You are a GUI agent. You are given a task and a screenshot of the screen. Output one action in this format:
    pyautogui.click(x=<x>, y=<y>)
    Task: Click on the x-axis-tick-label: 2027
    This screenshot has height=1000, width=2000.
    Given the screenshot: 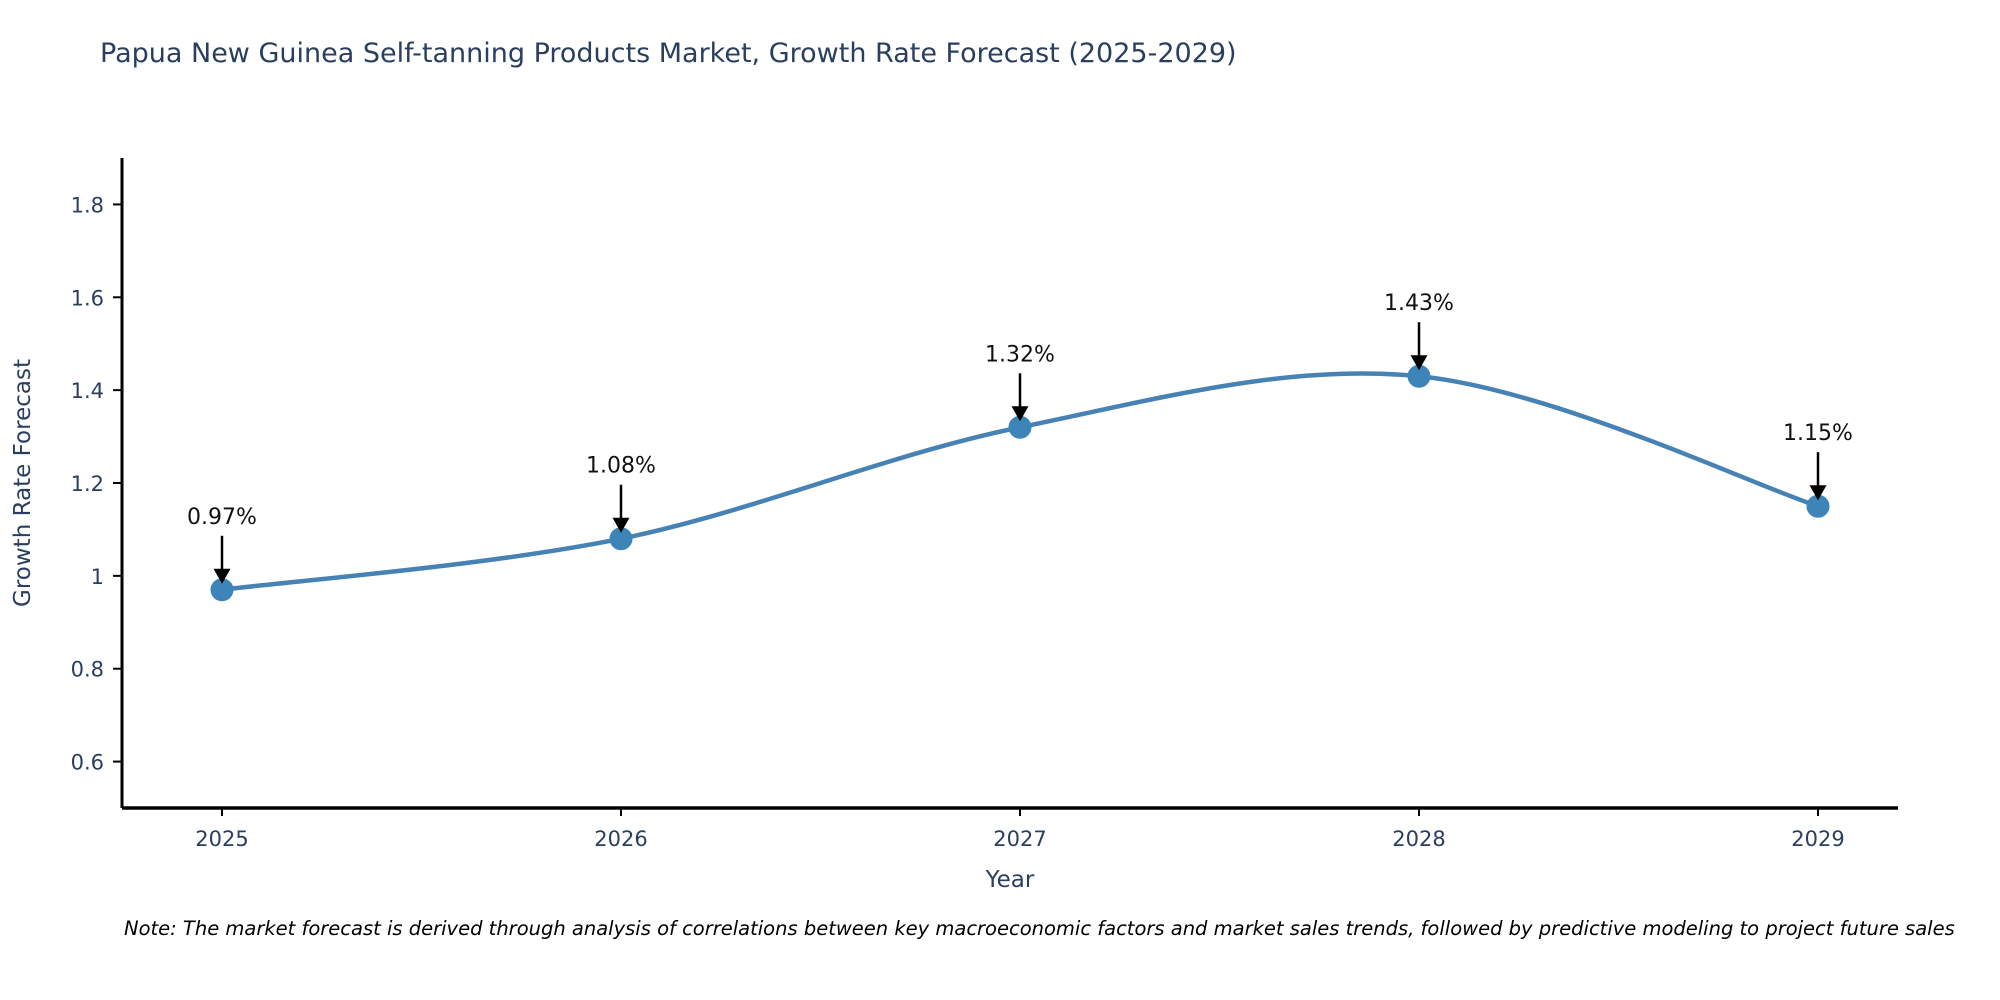 What is the action you would take?
    pyautogui.click(x=1019, y=839)
    